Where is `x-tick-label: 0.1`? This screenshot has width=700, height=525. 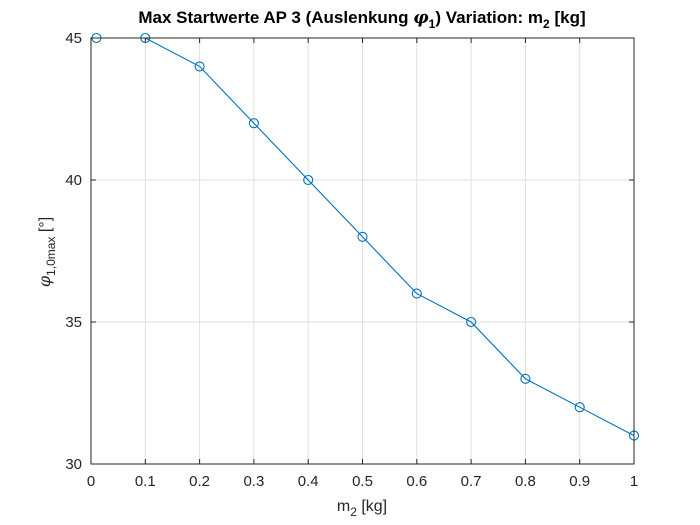 x-tick-label: 0.1 is located at coordinates (145, 481).